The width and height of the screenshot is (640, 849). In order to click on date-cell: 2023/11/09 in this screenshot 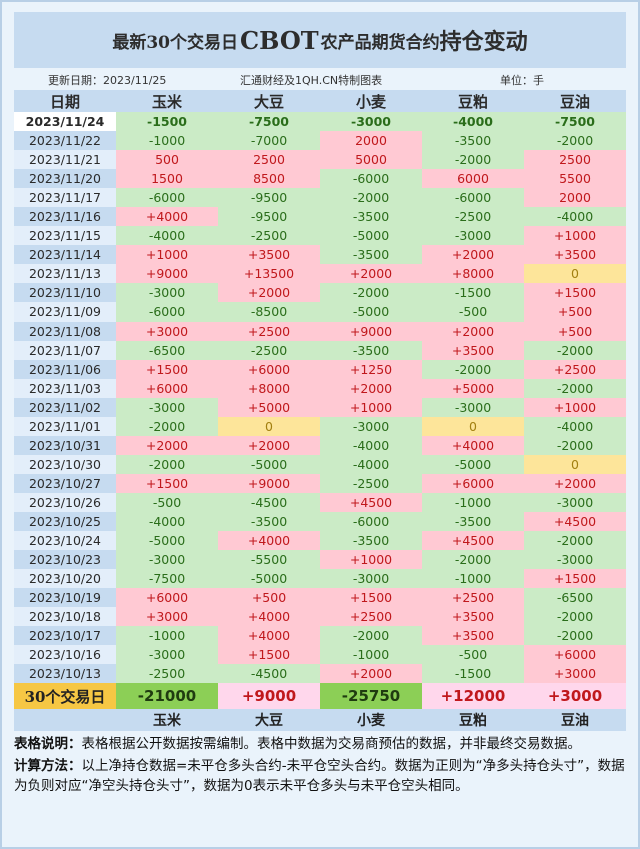, I will do `click(65, 312)`.